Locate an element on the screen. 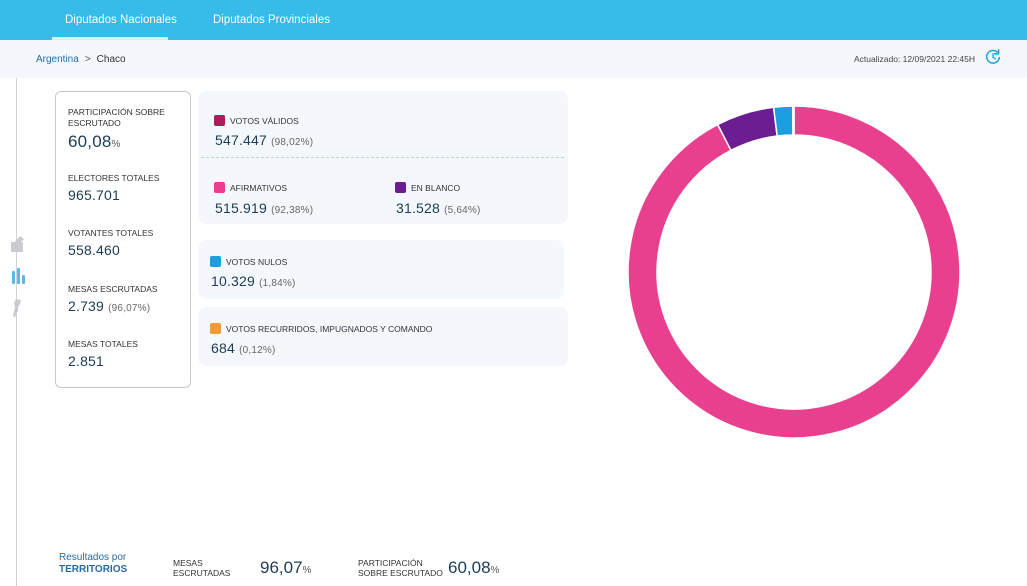 This screenshot has height=586, width=1027. blanco-swatch is located at coordinates (400, 187).